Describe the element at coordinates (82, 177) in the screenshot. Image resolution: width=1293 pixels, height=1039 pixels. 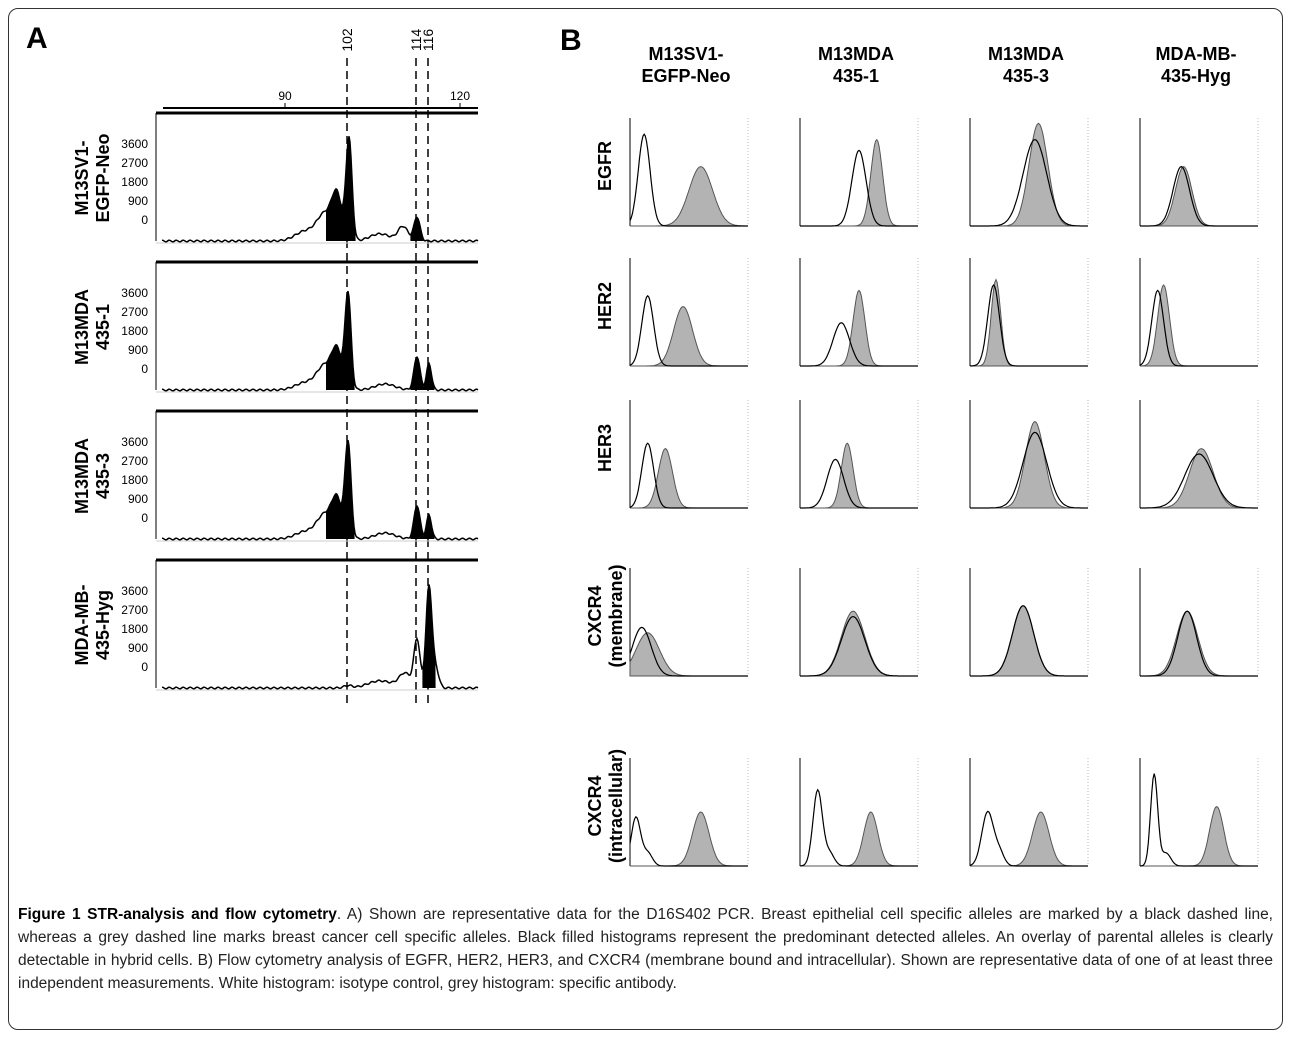
I see `sample-label-line: M13SV1-` at that location.